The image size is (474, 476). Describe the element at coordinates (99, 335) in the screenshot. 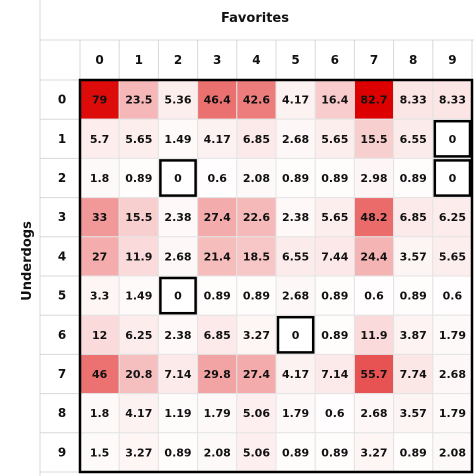

I see `cell-value-label: 12` at that location.